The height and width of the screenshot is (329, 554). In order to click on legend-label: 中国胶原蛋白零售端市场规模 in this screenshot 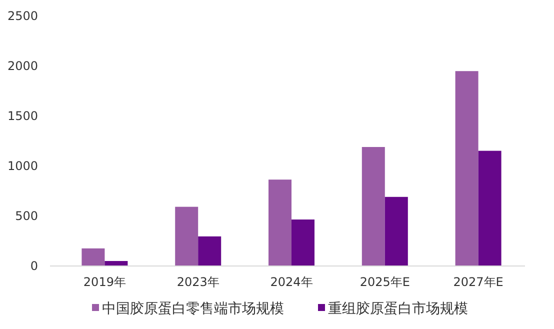, I will do `click(193, 309)`.